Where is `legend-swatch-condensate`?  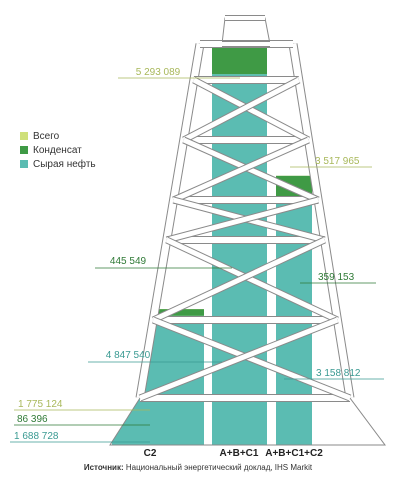
legend-swatch-condensate is located at coordinates (24, 150).